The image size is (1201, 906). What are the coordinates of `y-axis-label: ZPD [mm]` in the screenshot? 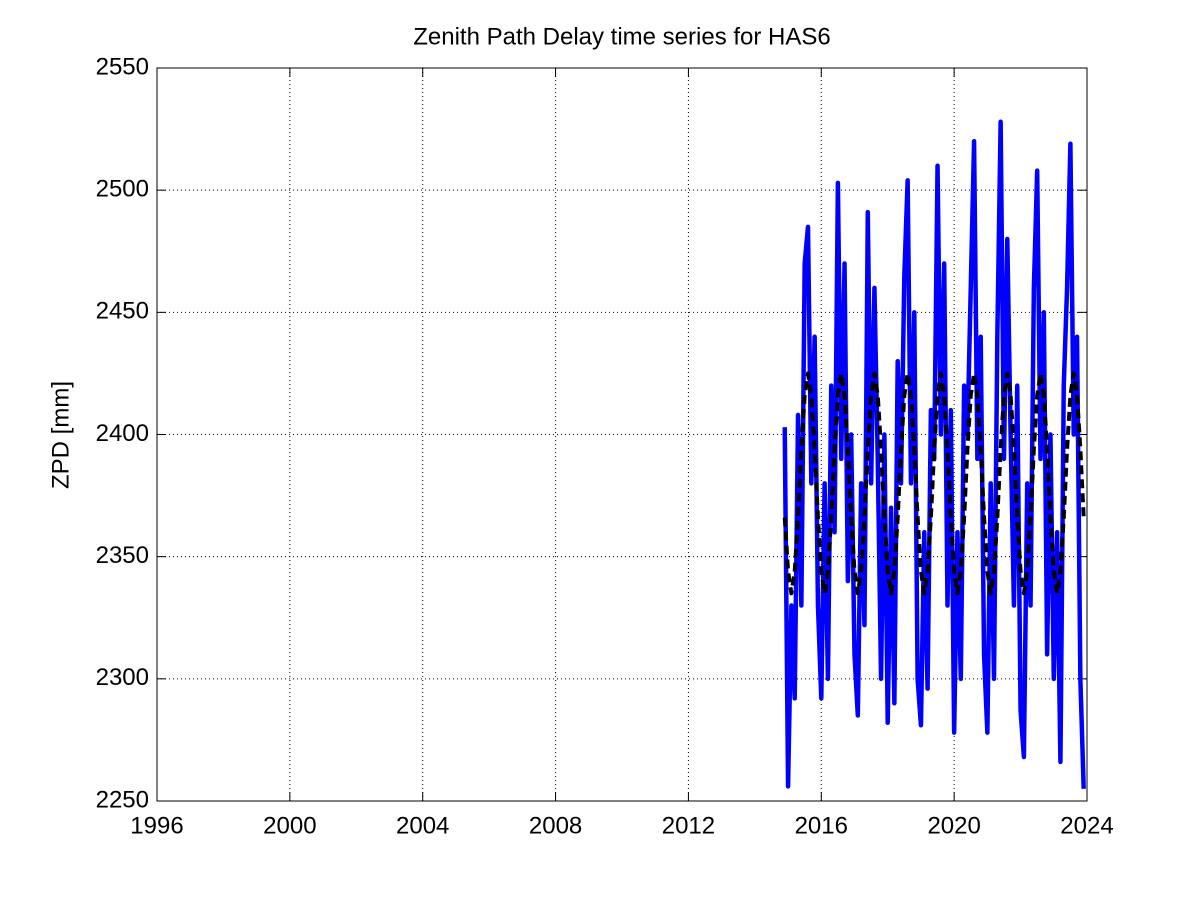 It's located at (60, 435).